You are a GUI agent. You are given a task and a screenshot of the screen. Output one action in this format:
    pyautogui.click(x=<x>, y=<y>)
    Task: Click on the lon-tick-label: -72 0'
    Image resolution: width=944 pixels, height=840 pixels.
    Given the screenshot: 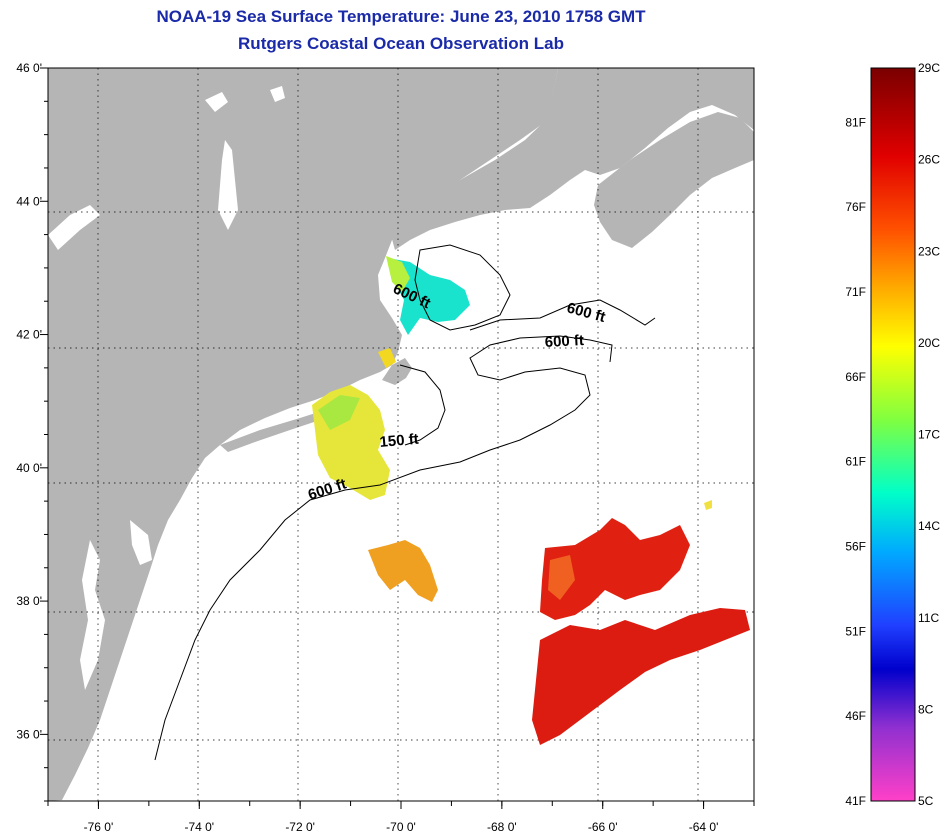 What is the action you would take?
    pyautogui.click(x=300, y=827)
    